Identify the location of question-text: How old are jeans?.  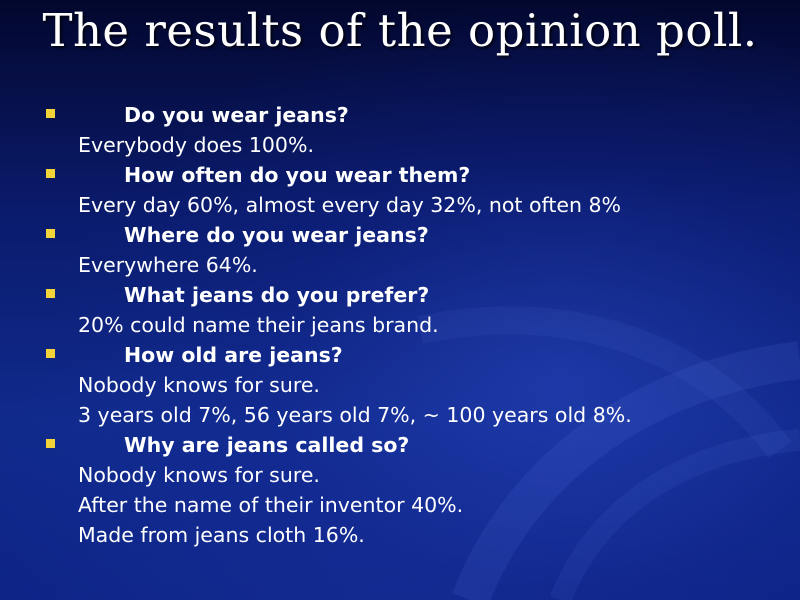
(233, 355).